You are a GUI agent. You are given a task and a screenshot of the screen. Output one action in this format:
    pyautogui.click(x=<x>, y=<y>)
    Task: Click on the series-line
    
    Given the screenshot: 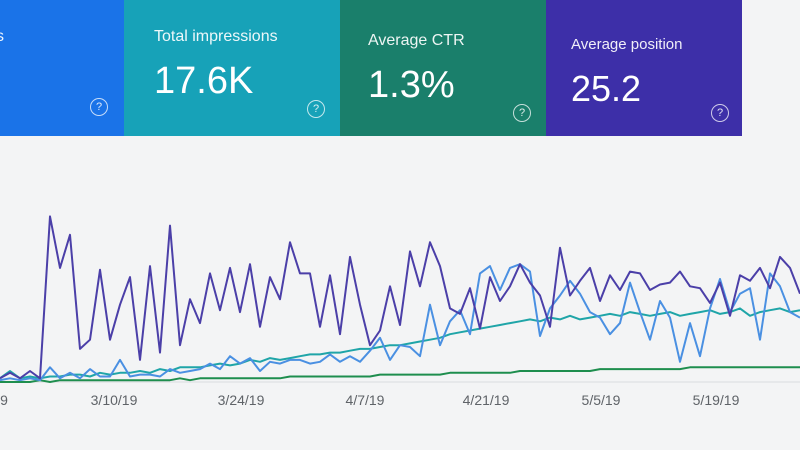 What is the action you would take?
    pyautogui.click(x=400, y=374)
    